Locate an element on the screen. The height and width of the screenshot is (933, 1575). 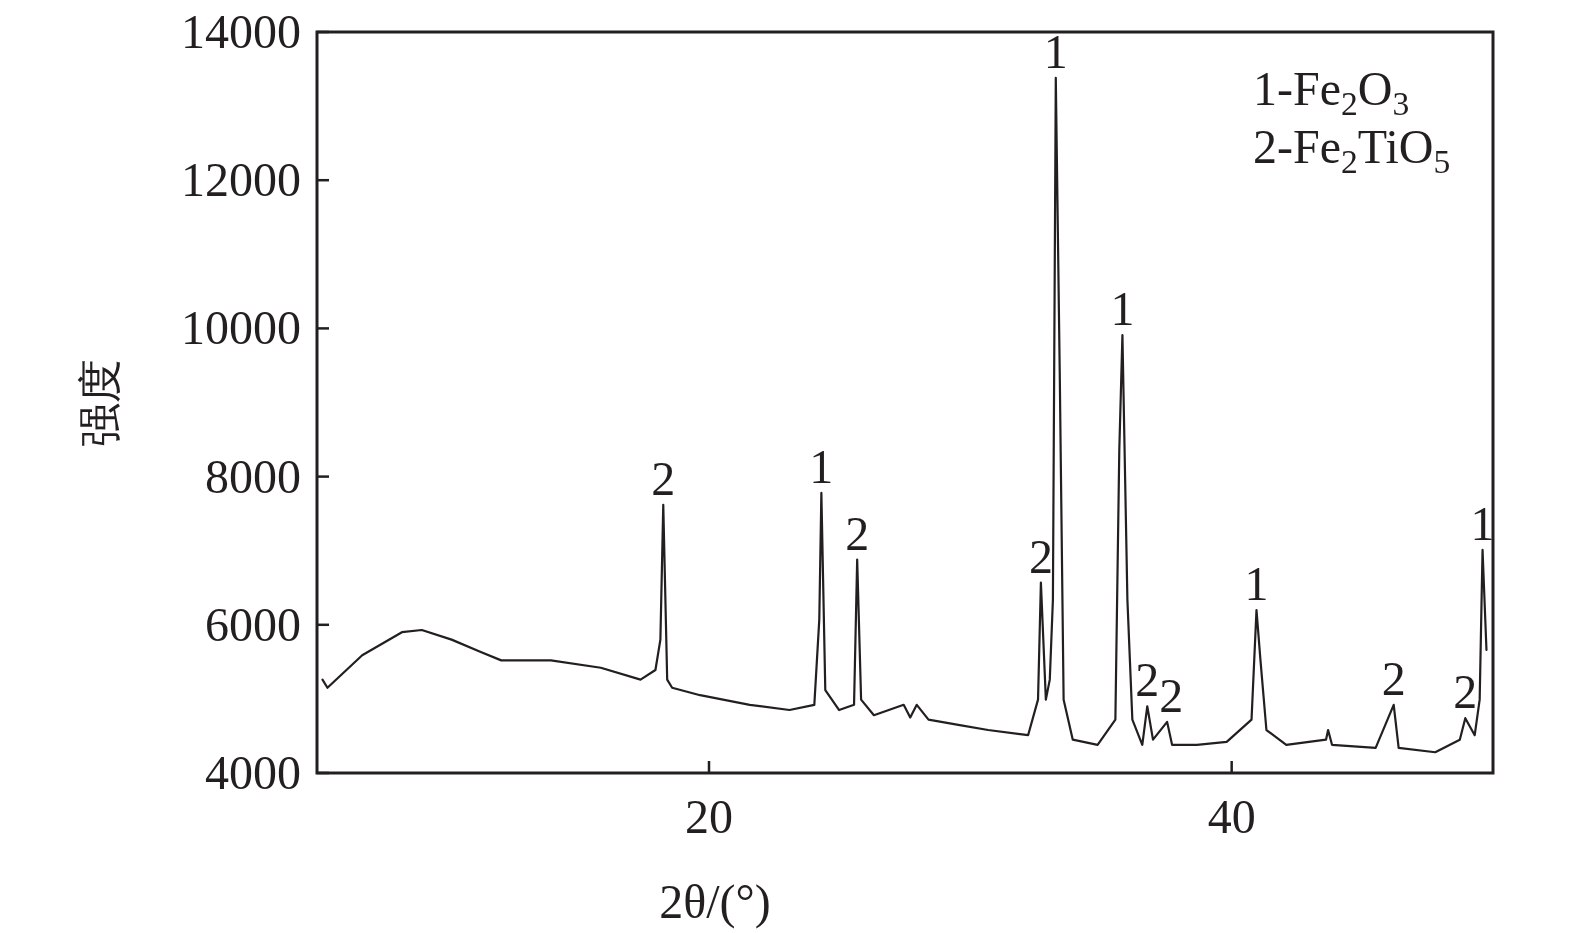
y-tick-label: 12000 is located at coordinates (241, 180).